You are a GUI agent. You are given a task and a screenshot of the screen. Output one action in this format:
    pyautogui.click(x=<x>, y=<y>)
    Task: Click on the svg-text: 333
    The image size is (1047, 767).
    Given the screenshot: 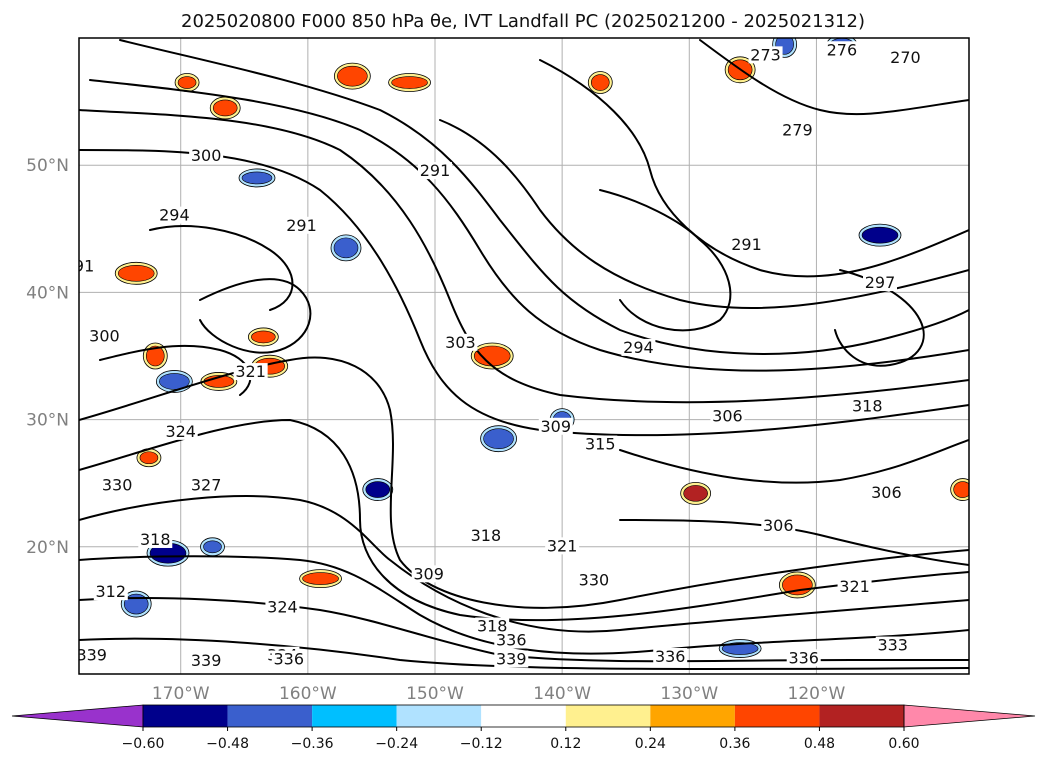 What is the action you would take?
    pyautogui.click(x=892, y=645)
    